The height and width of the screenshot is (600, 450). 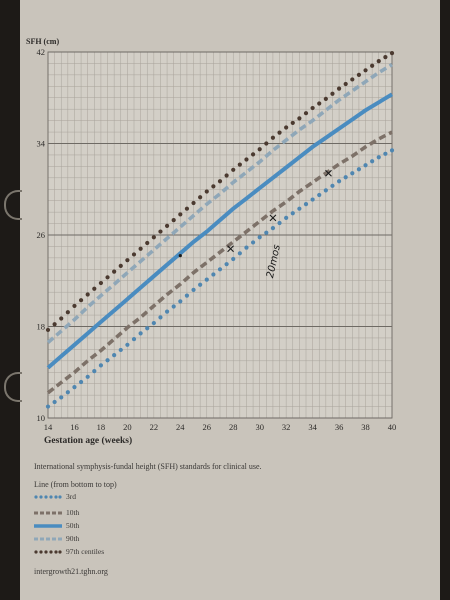 What do you see at coordinates (73, 525) in the screenshot?
I see `legend-label: 50th` at bounding box center [73, 525].